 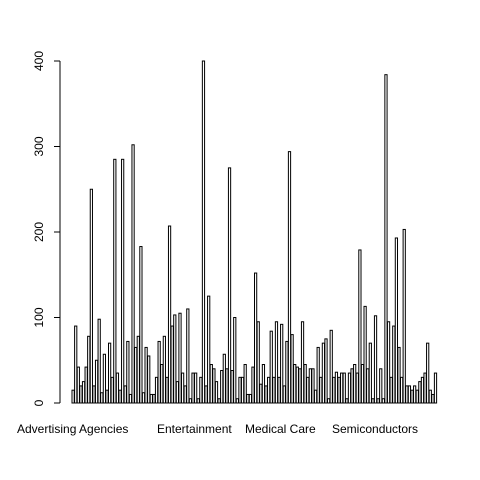 What do you see at coordinates (194, 429) in the screenshot?
I see `category-label: Entertainment` at bounding box center [194, 429].